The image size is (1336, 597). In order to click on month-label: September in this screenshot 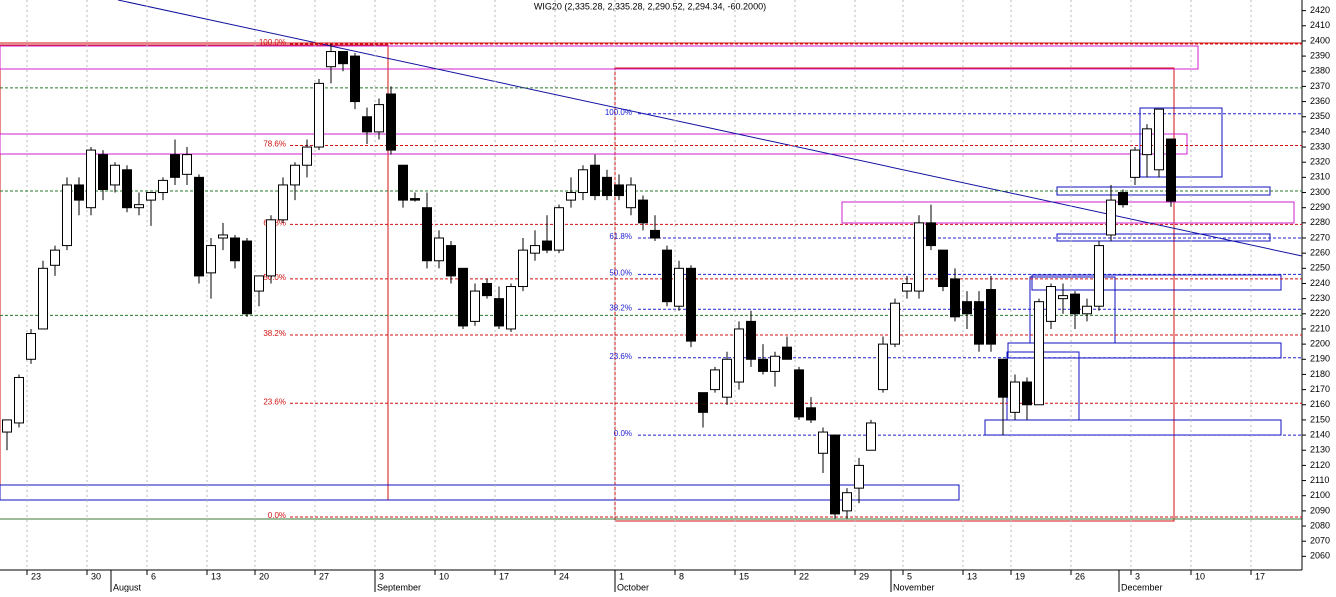, I will do `click(399, 587)`.